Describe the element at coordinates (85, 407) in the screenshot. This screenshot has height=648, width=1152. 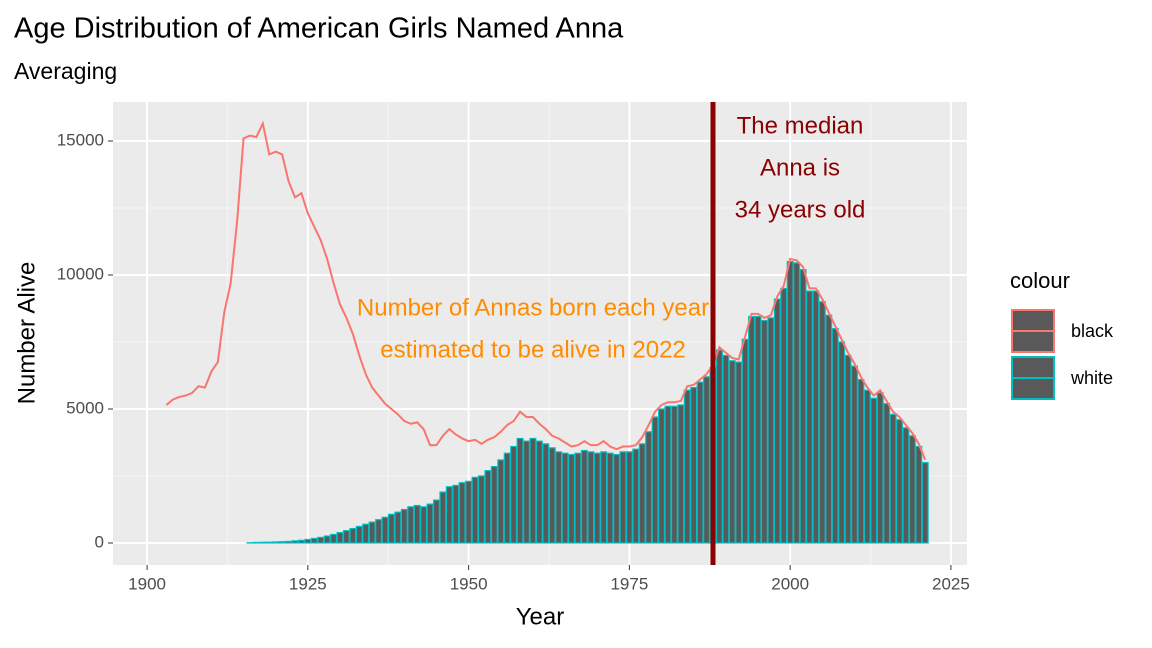
I see `y-tick-label: 5000` at that location.